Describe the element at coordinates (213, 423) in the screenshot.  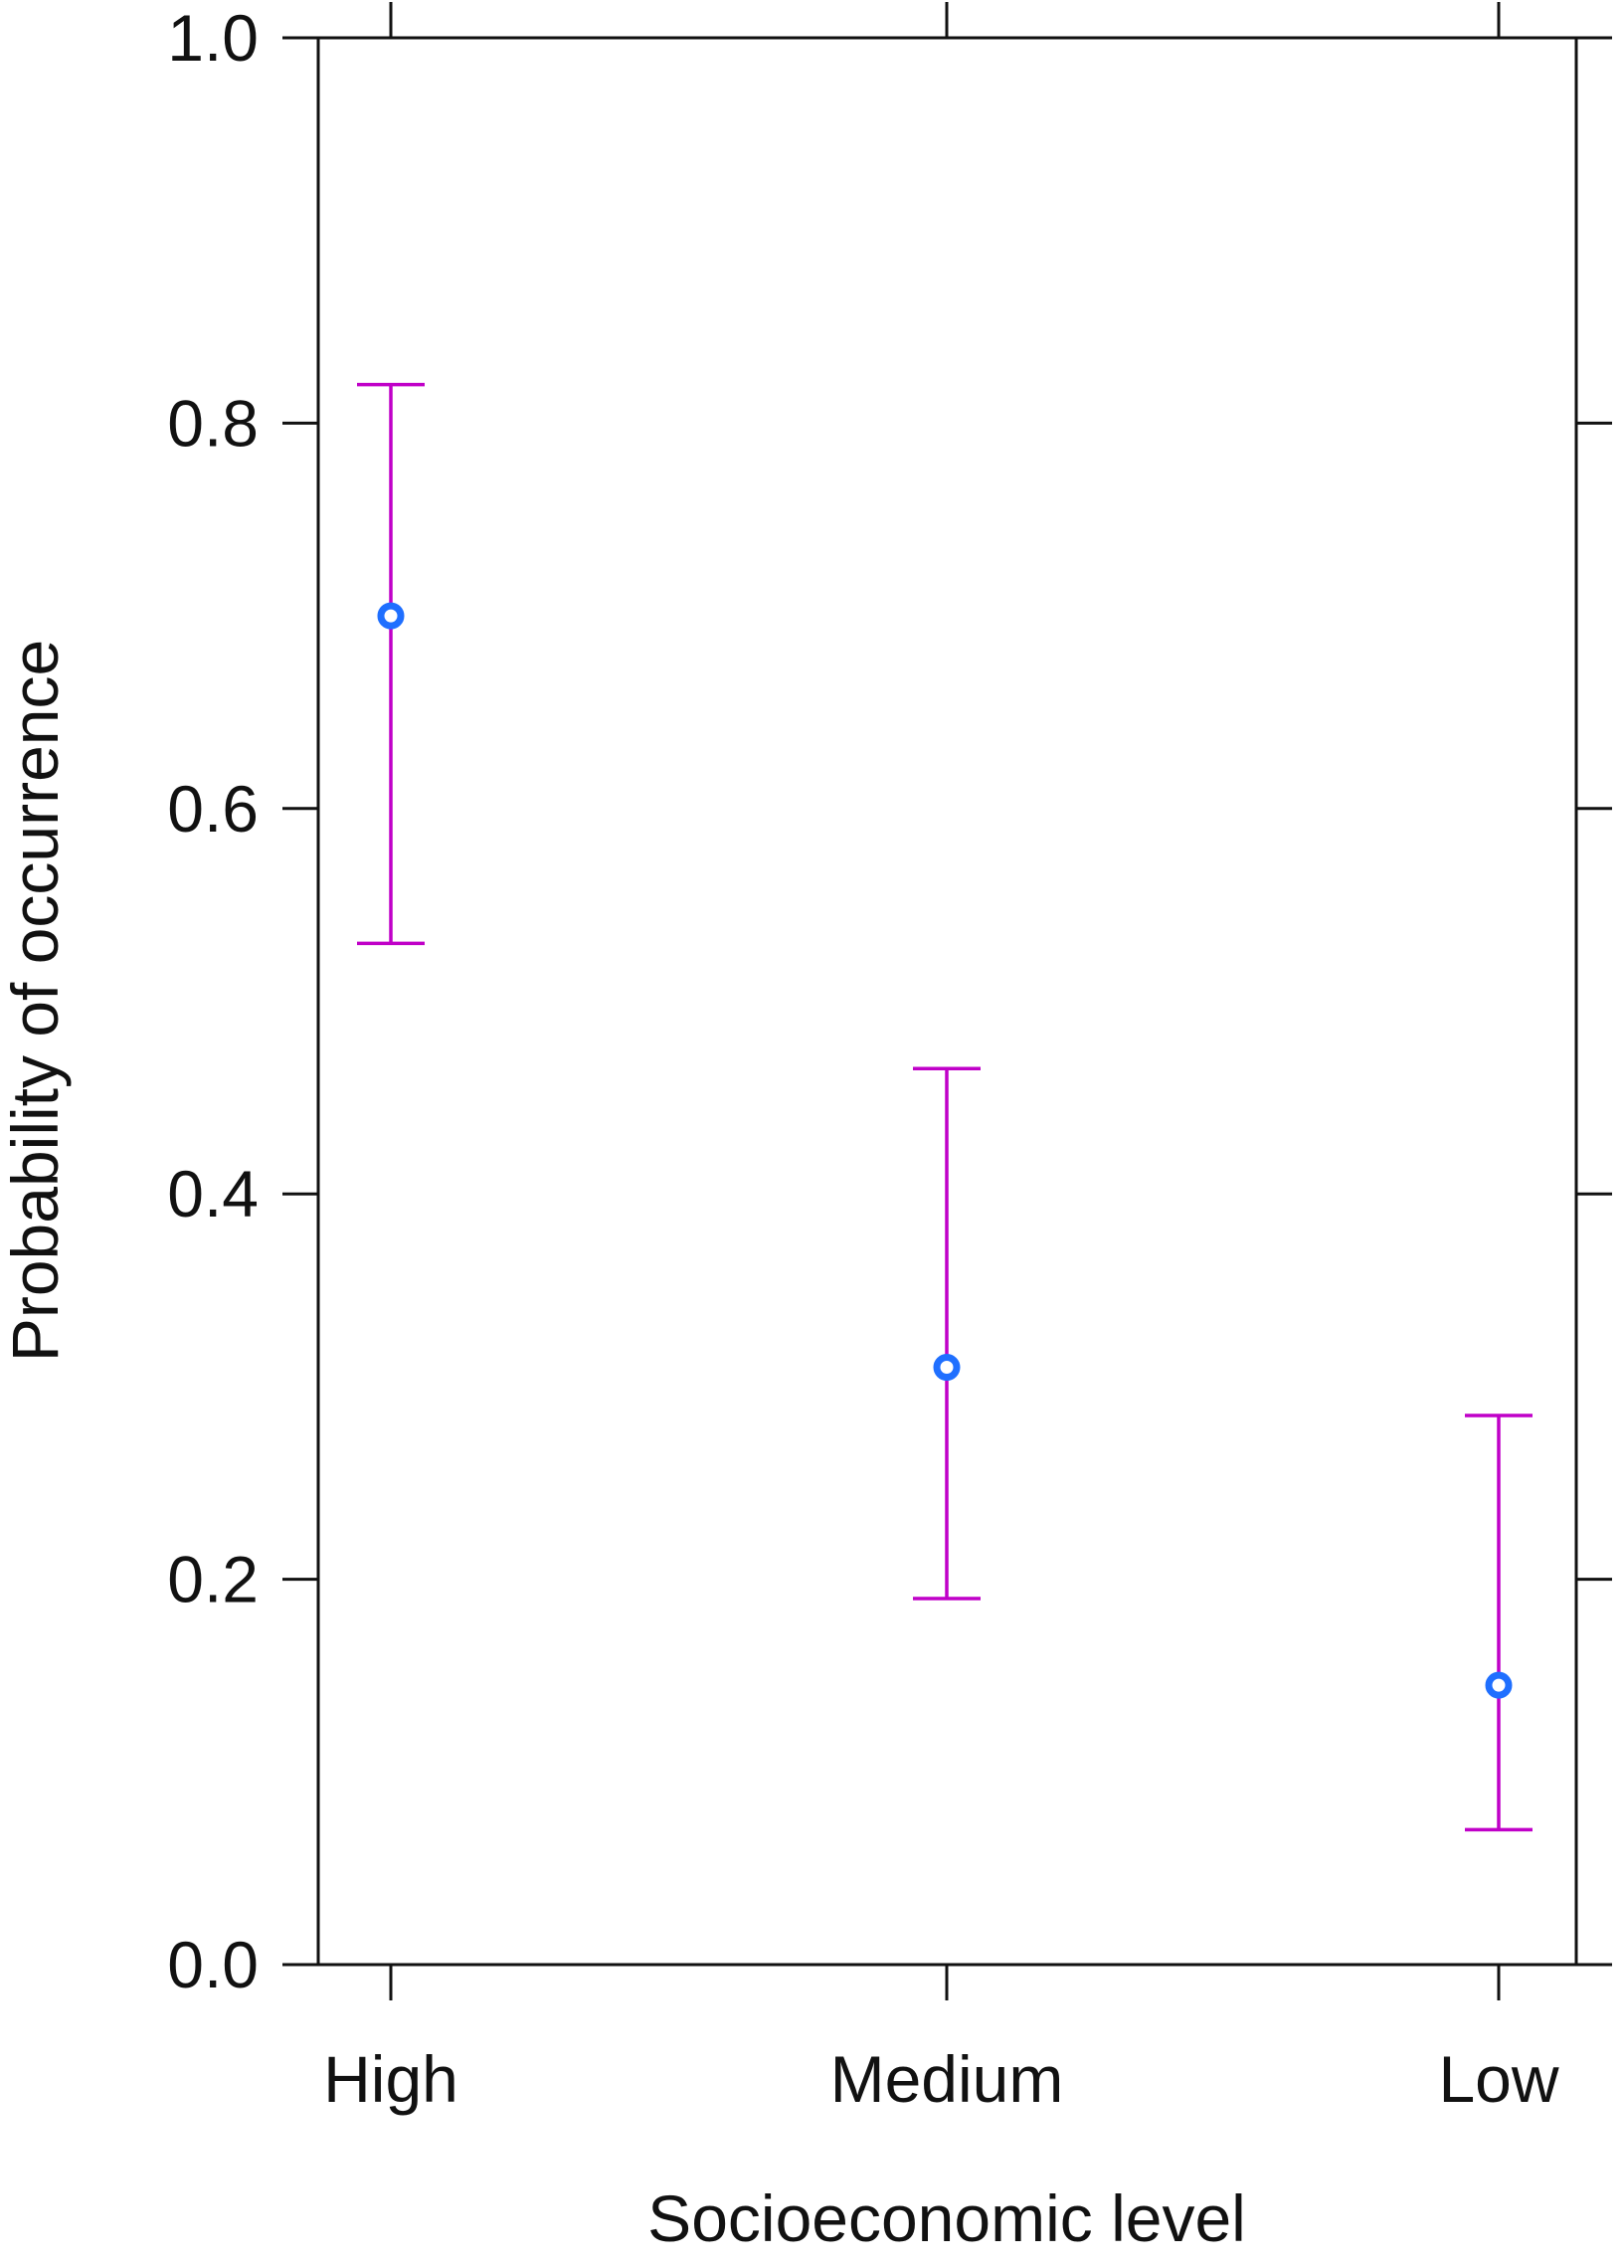
I see `y-tick-label: 0.8` at that location.